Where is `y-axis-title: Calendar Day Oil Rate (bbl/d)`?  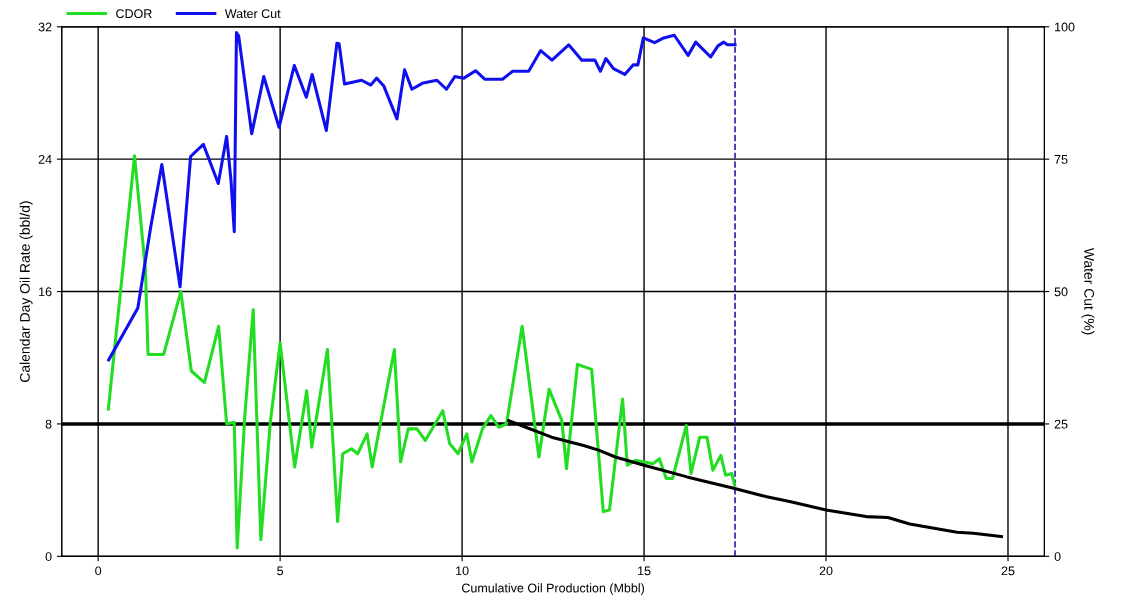
y-axis-title: Calendar Day Oil Rate (bbl/d) is located at coordinates (26, 291).